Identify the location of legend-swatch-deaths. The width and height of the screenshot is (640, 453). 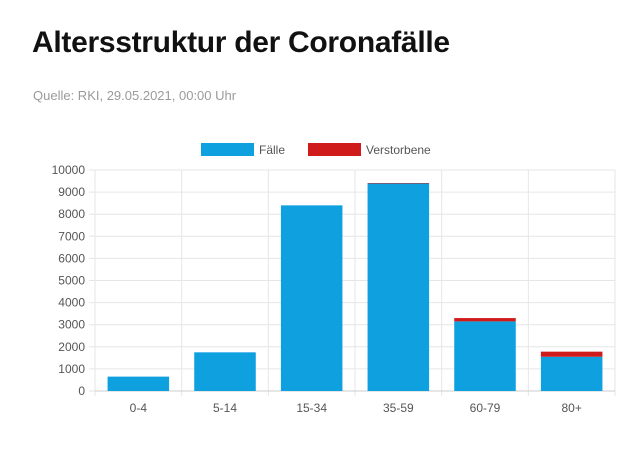
(334, 149).